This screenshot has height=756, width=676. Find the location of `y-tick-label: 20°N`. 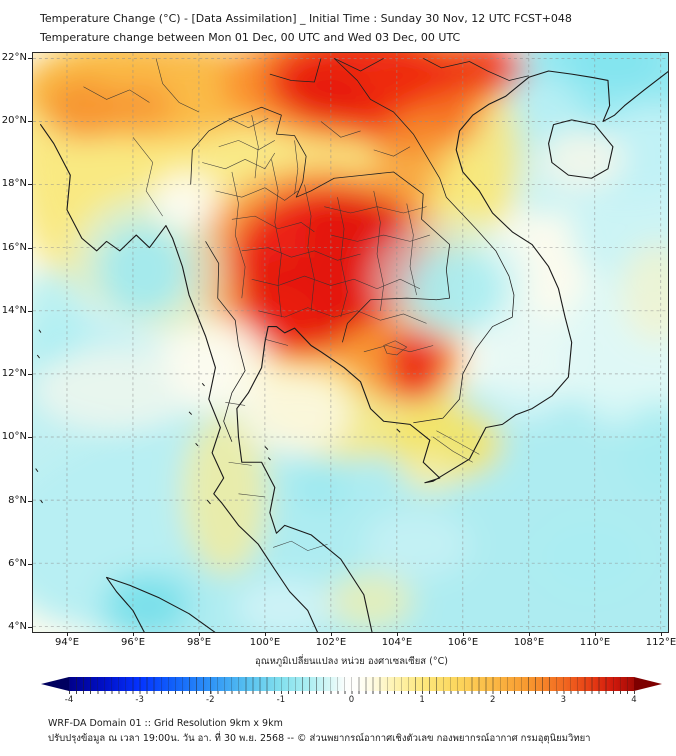

y-tick-label: 20°N is located at coordinates (14, 121).